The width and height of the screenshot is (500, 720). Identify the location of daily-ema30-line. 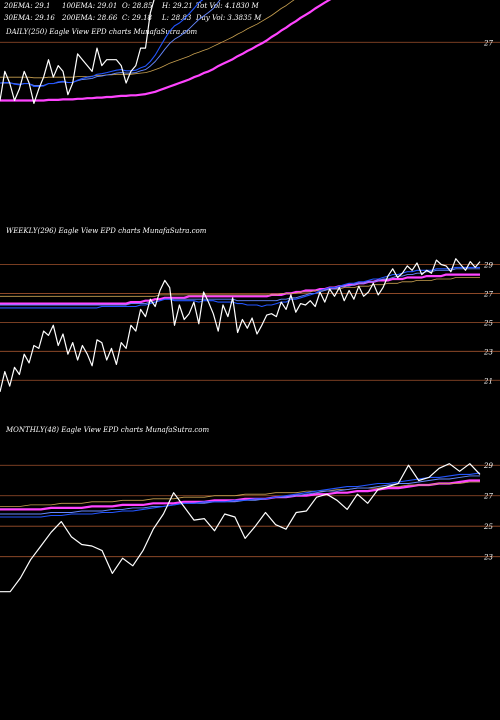
(110, 43).